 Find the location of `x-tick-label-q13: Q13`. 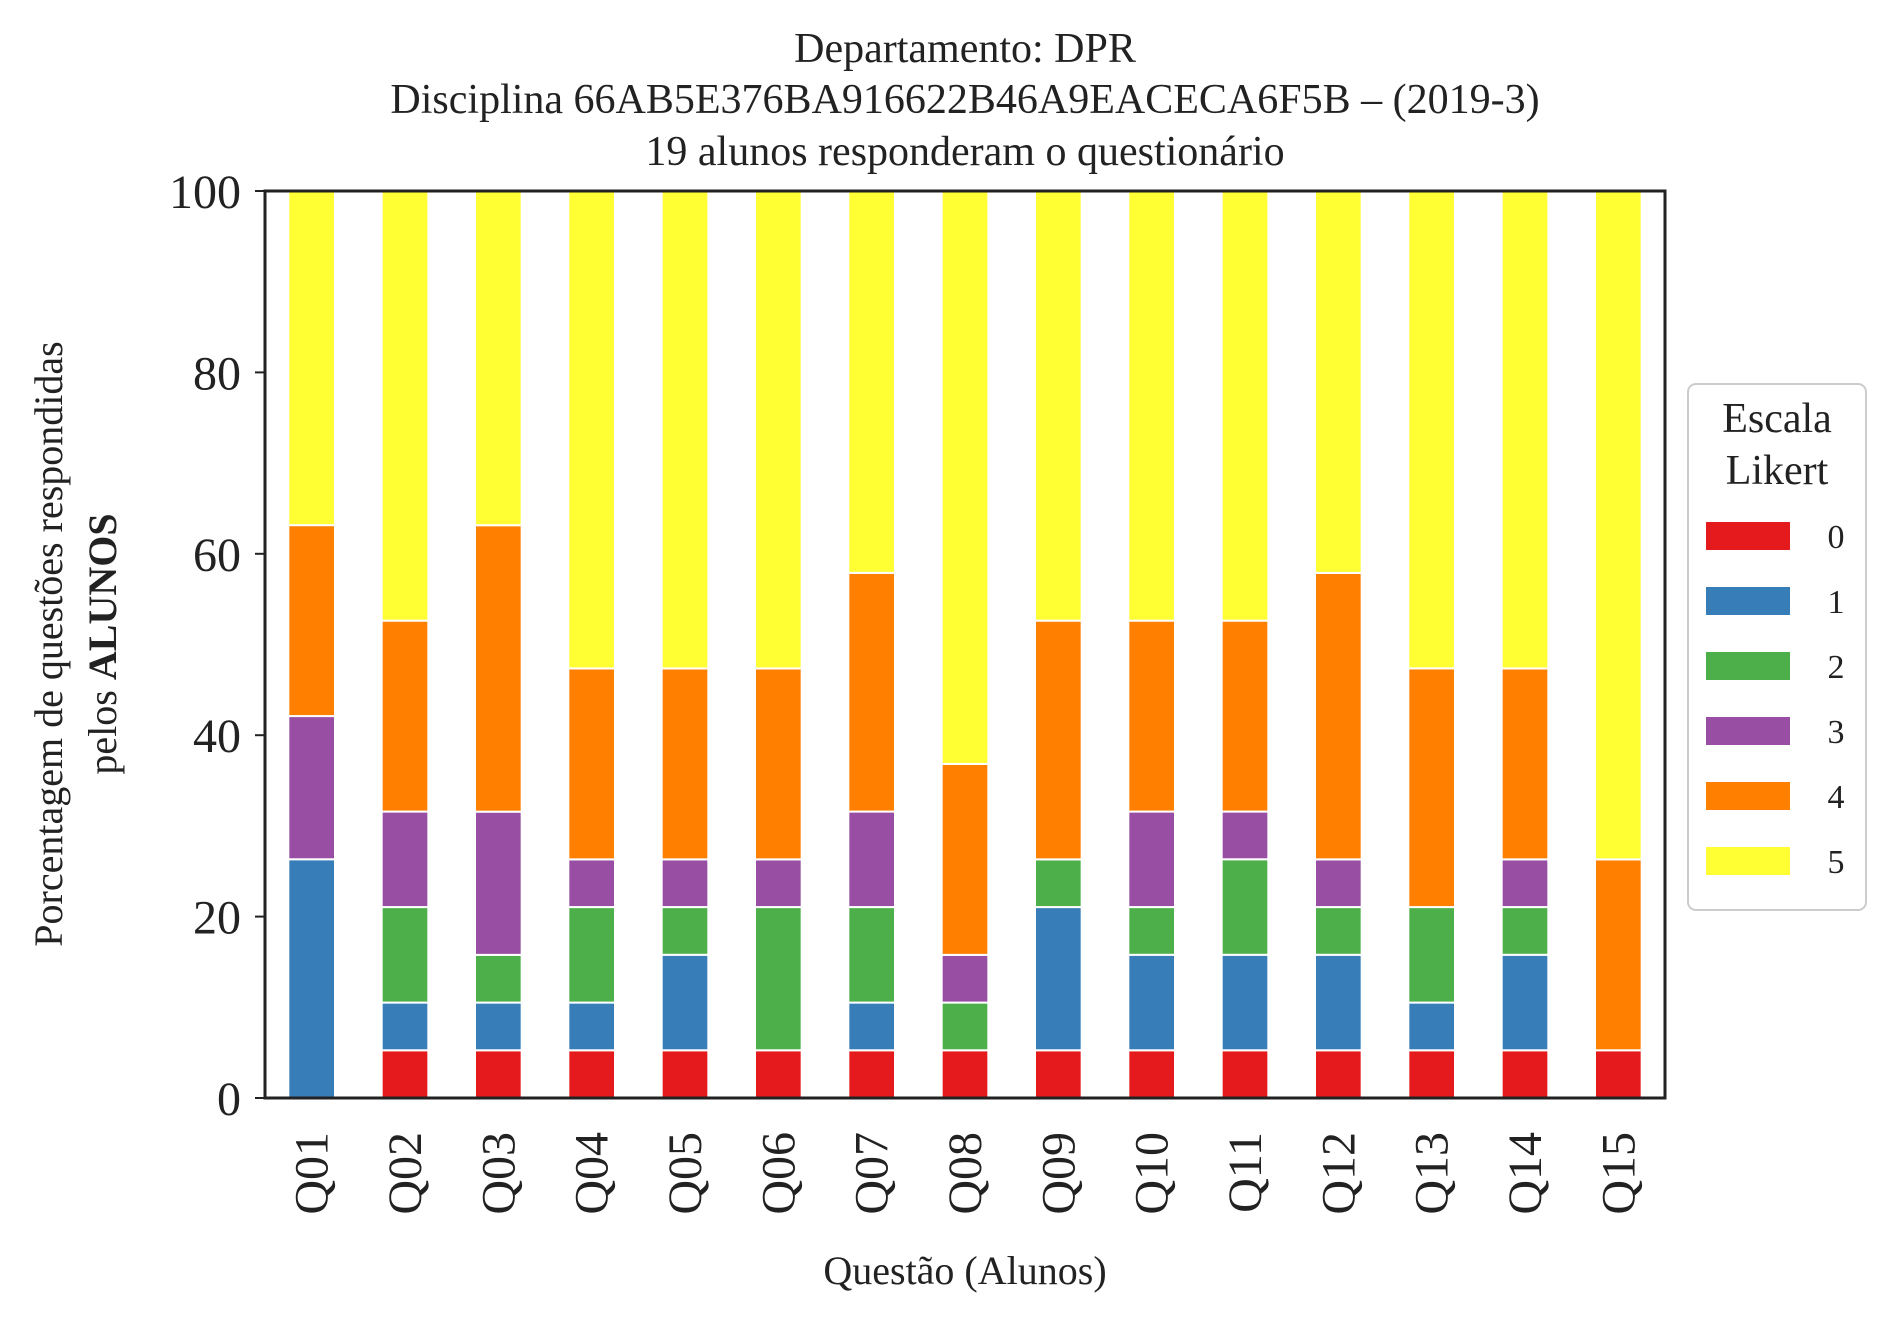

x-tick-label-q13: Q13 is located at coordinates (1432, 1173).